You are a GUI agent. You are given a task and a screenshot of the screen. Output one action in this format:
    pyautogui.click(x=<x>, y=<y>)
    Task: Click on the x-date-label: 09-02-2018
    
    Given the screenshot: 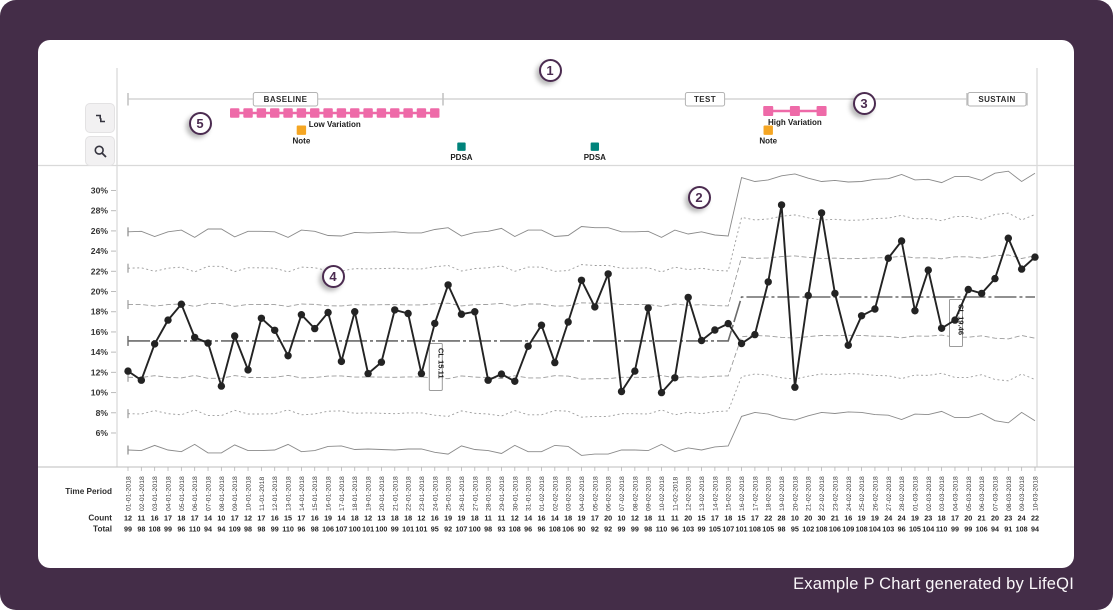 What is the action you would take?
    pyautogui.click(x=649, y=493)
    